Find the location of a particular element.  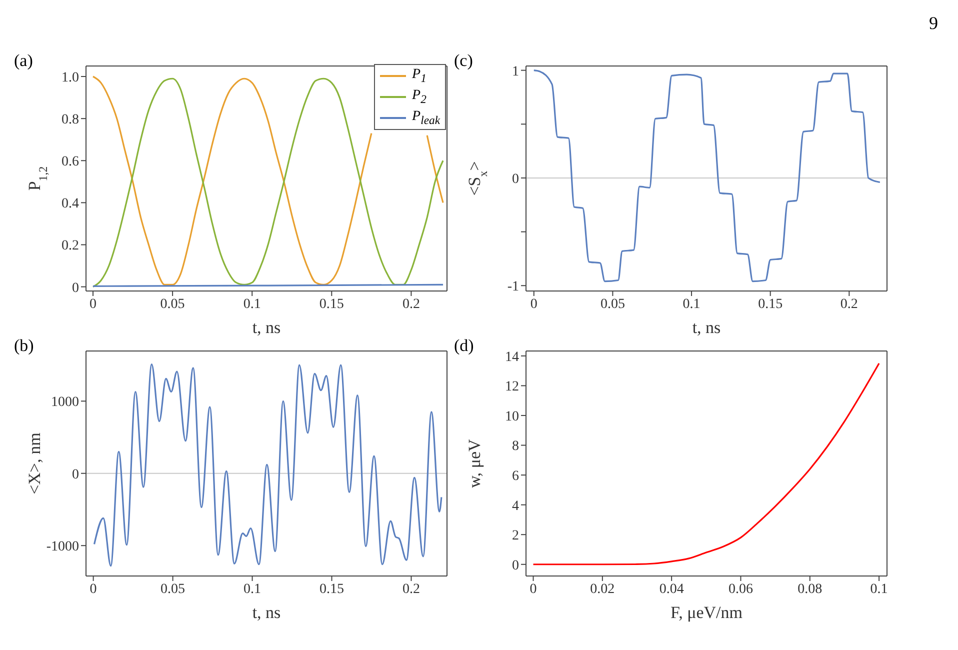

y-axis-title: w, μeV is located at coordinates (474, 463).